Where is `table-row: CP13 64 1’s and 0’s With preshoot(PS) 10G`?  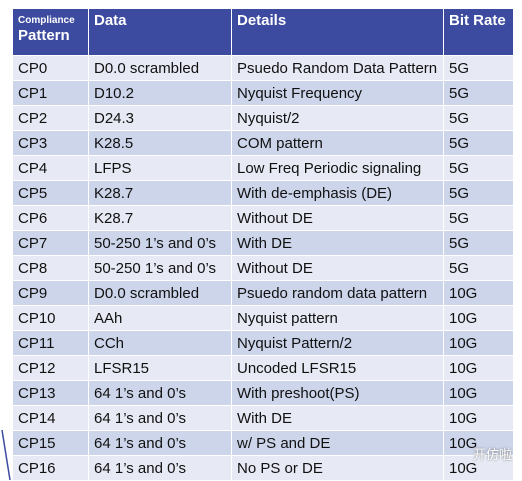 table-row: CP13 64 1’s and 0’s With preshoot(PS) 10G is located at coordinates (263, 393).